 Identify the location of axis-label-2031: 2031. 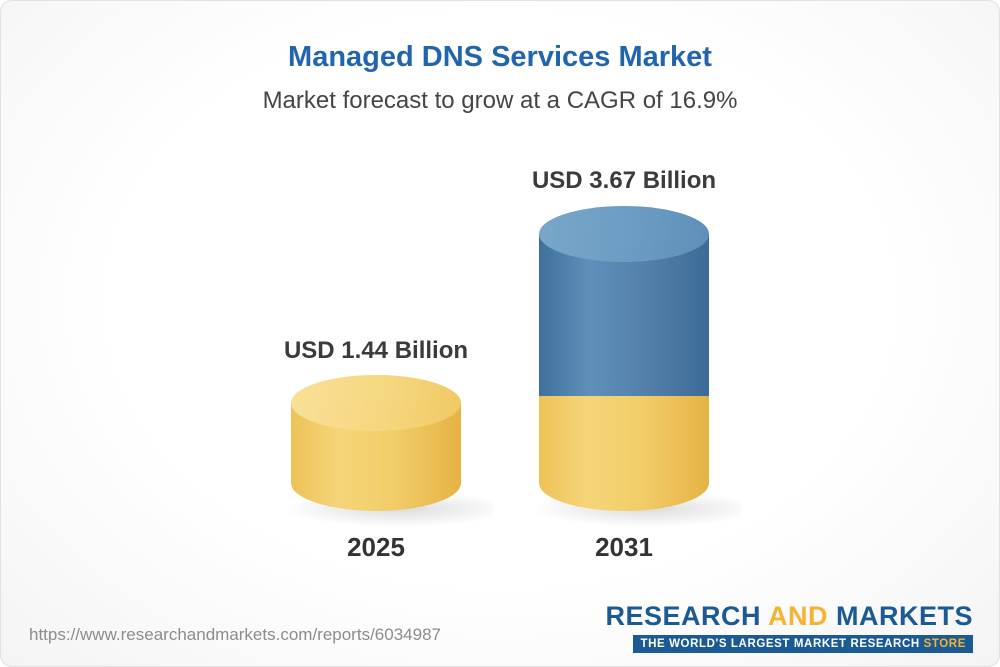
(624, 547).